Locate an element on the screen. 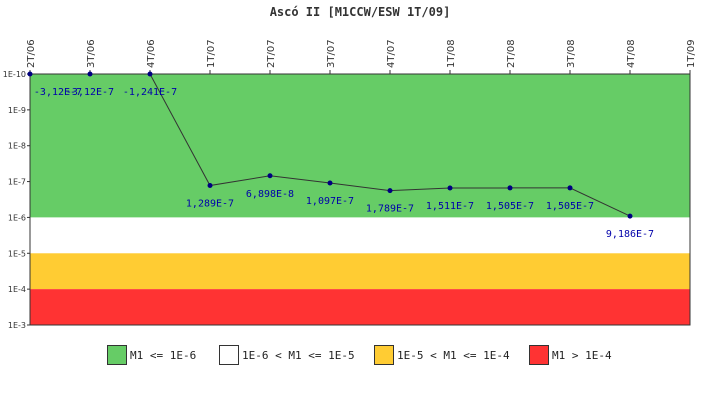  x-tick-label: 3T/06 is located at coordinates (91, 53).